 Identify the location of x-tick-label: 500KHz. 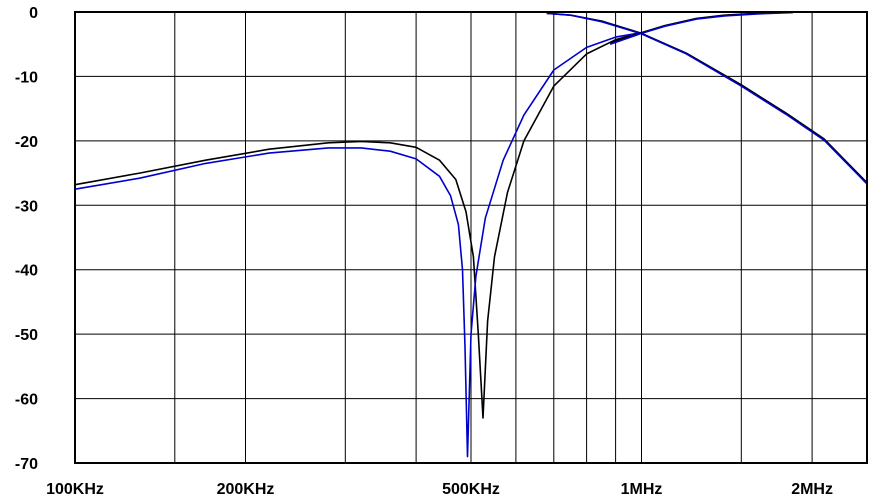
(471, 489).